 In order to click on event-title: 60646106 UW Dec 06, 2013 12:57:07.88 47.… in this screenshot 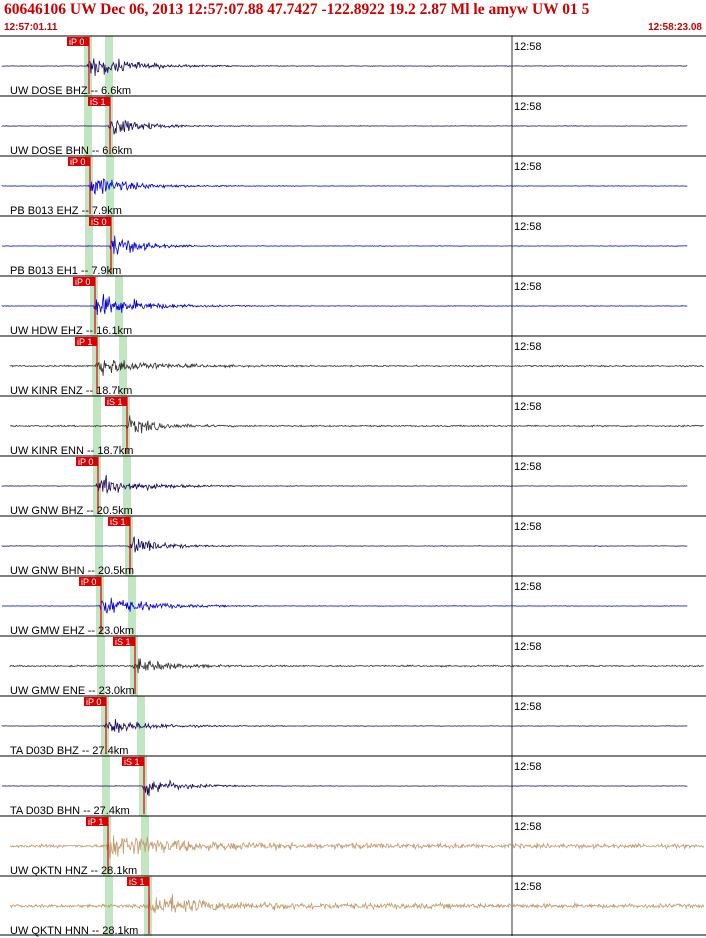, I will do `click(297, 9)`.